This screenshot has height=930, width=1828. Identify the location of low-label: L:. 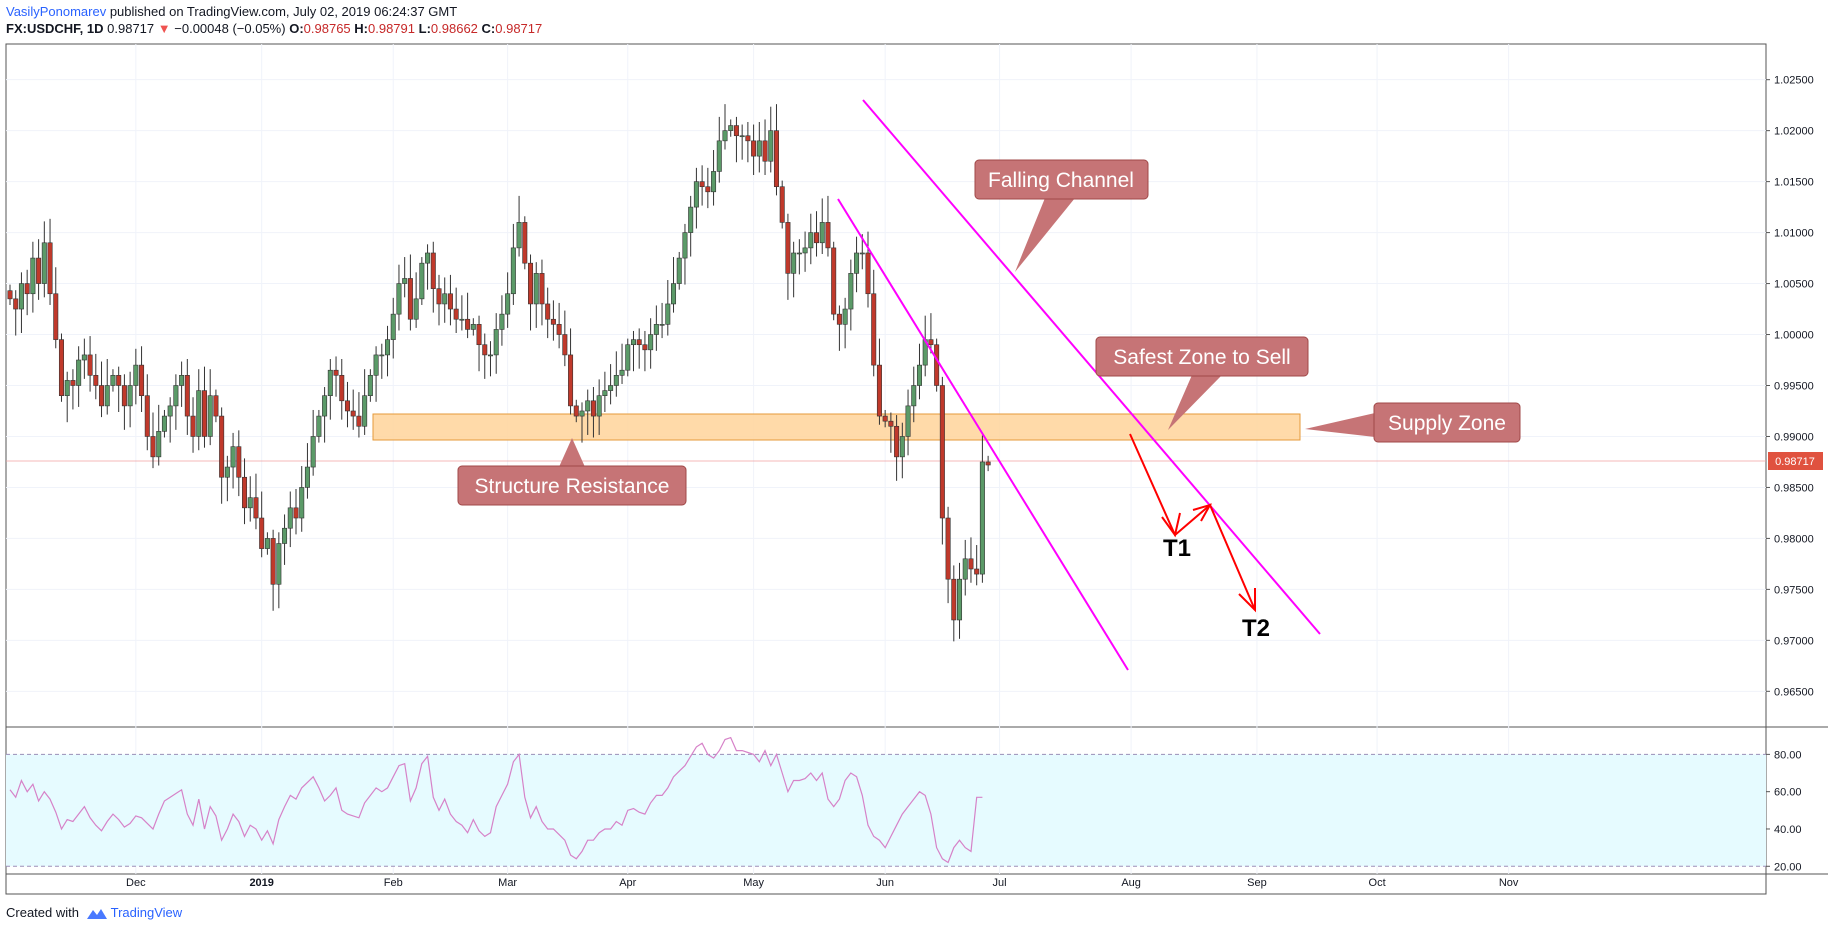
(424, 28).